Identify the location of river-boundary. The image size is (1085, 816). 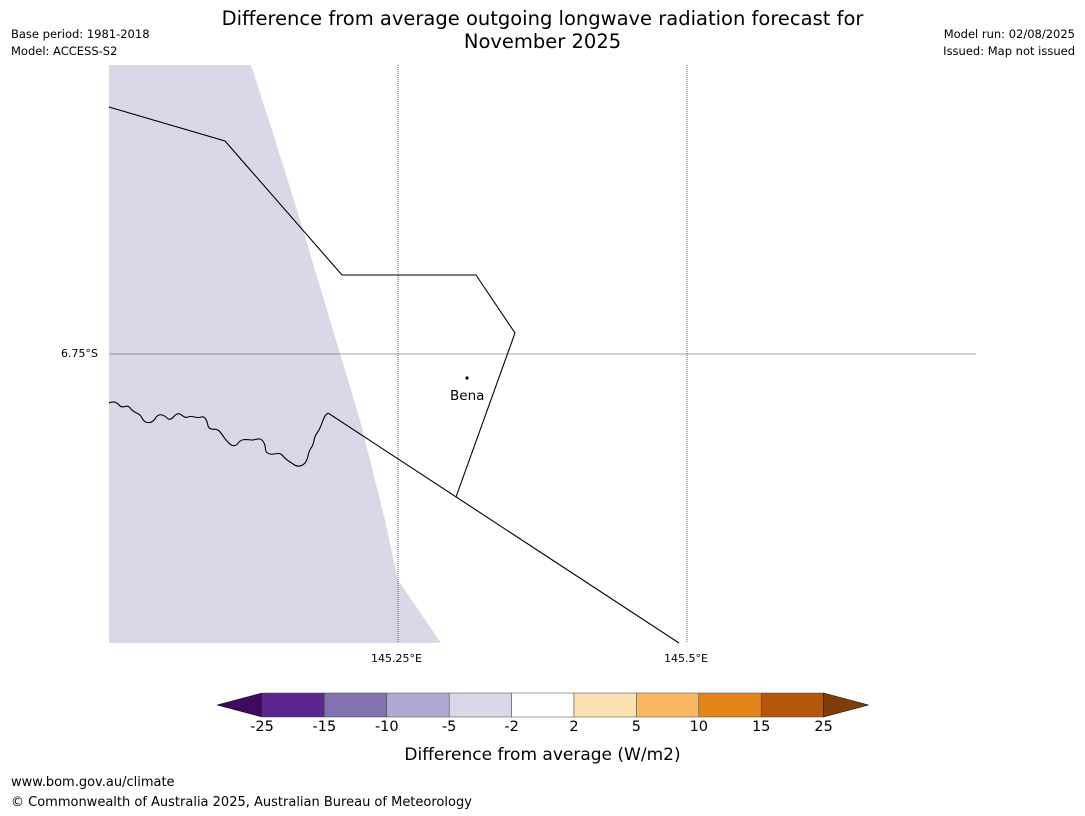
(218, 434).